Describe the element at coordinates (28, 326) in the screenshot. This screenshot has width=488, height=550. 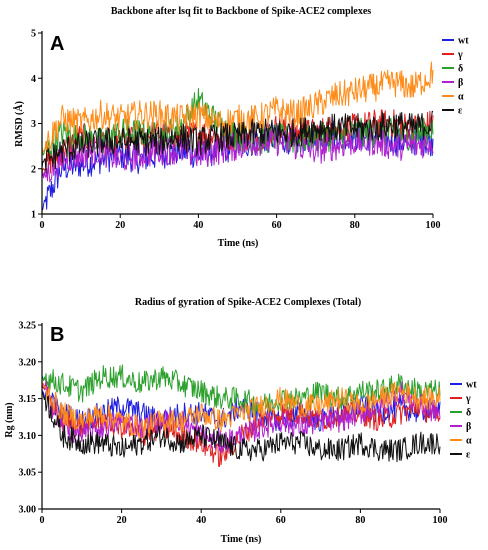
I see `y-tick-label: 3.25` at that location.